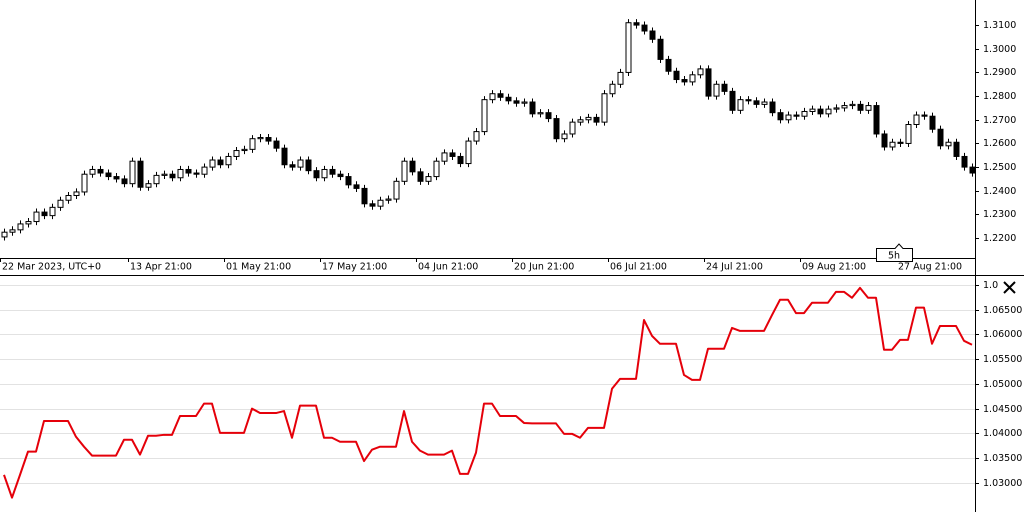 This screenshot has height=512, width=1024. What do you see at coordinates (999, 72) in the screenshot?
I see `y-tick-label: 1.2900` at bounding box center [999, 72].